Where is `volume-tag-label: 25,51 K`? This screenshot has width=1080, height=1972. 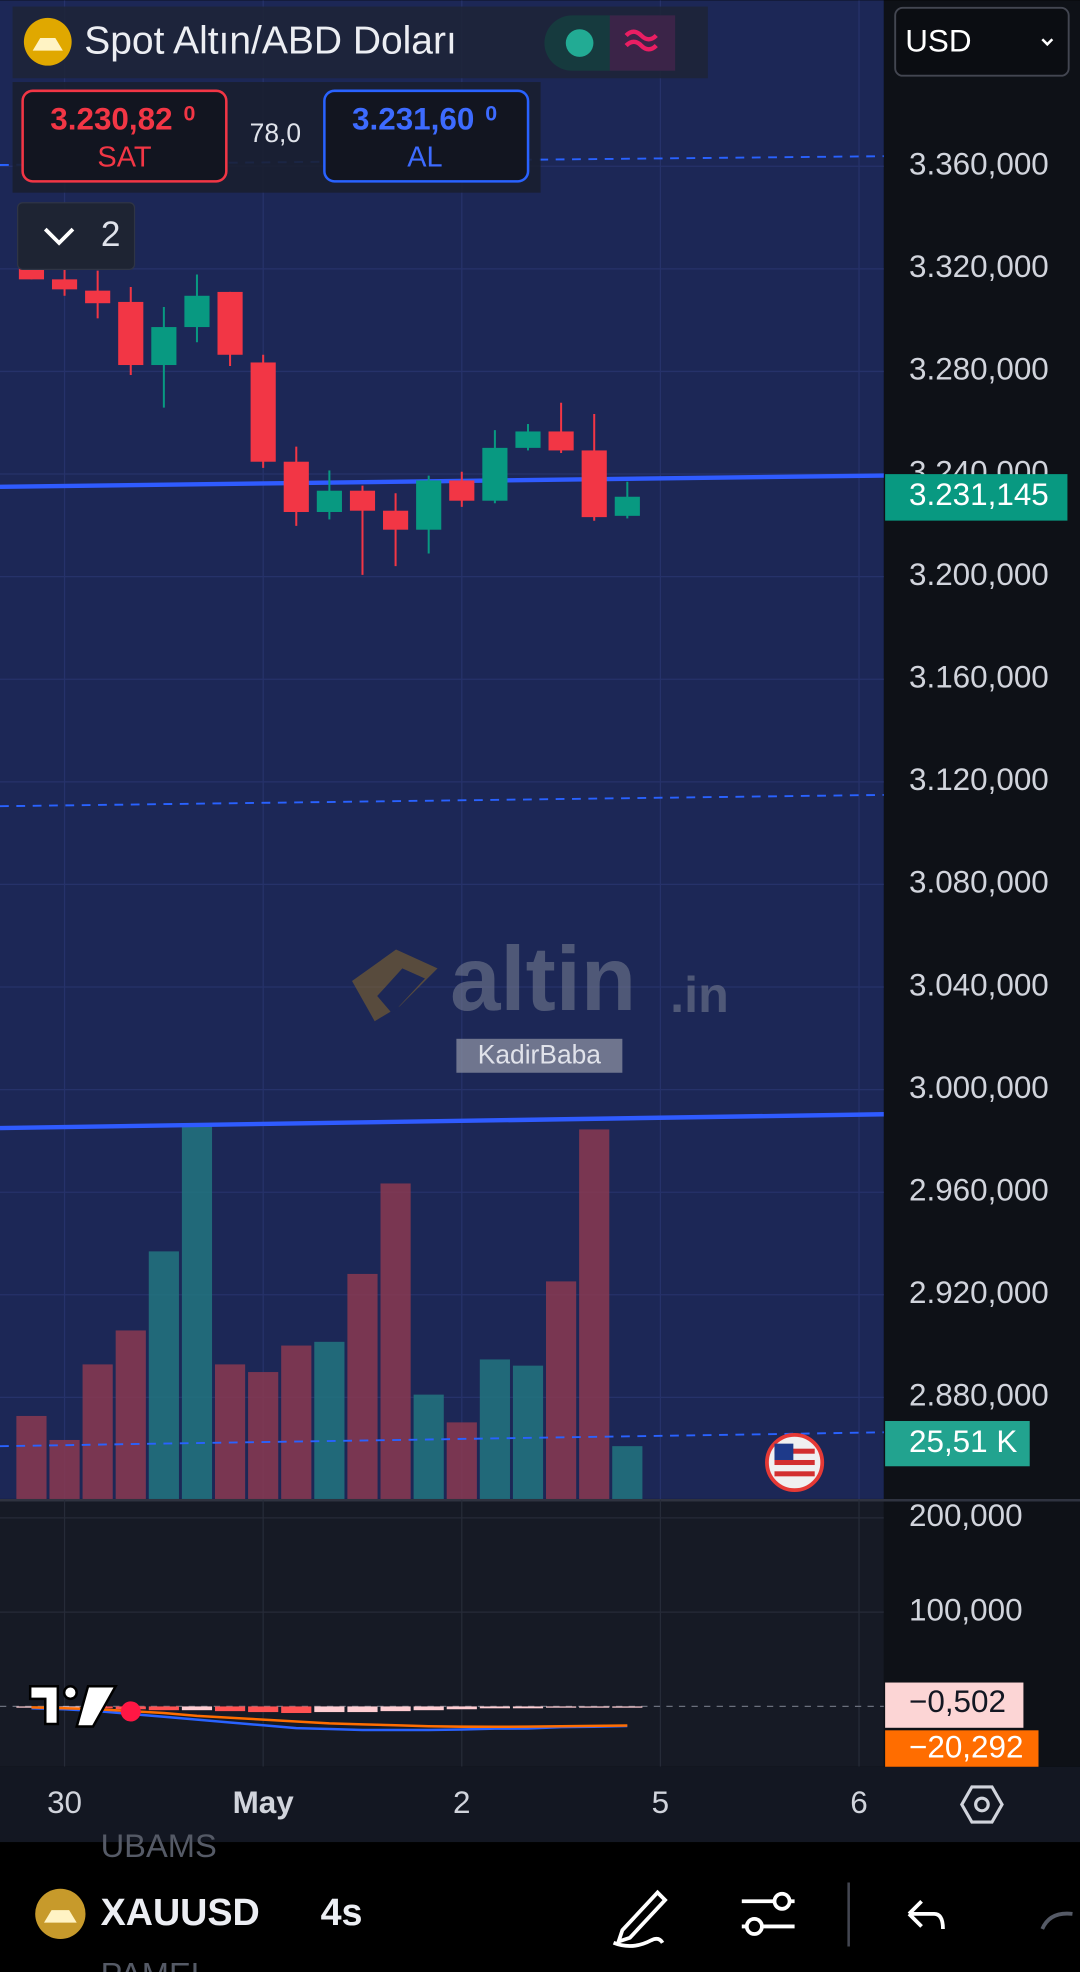
volume-tag-label: 25,51 K is located at coordinates (963, 1441).